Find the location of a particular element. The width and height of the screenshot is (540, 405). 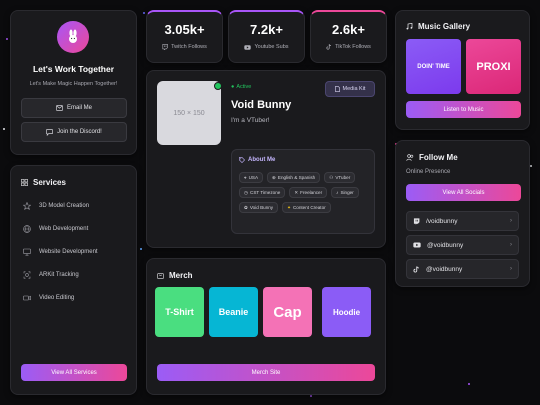

users-icon: ⚇ is located at coordinates (331, 177).